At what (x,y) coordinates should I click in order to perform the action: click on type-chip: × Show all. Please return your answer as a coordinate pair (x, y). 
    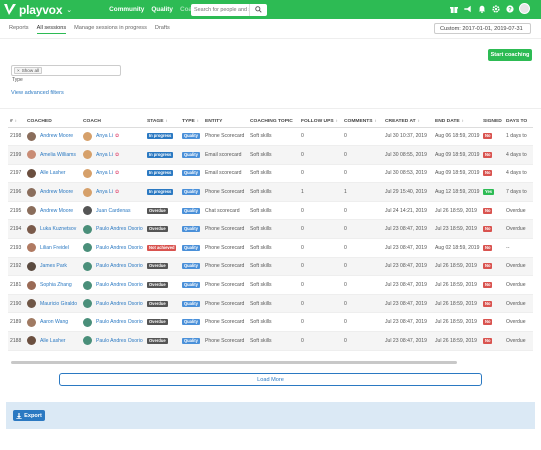
    Looking at the image, I should click on (28, 70).